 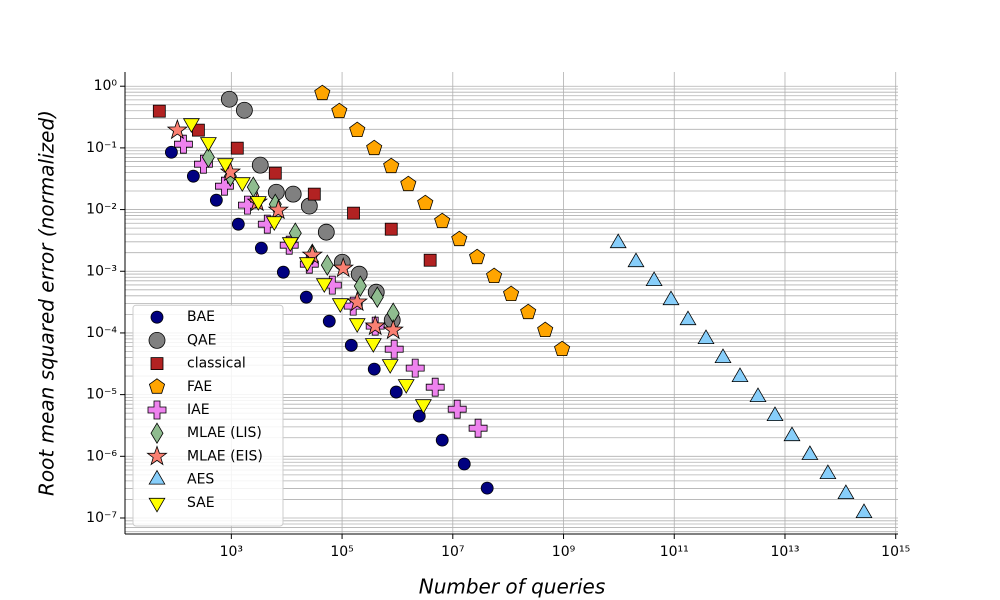 I want to click on y-tick-label: 10⁻⁴, so click(x=101, y=333).